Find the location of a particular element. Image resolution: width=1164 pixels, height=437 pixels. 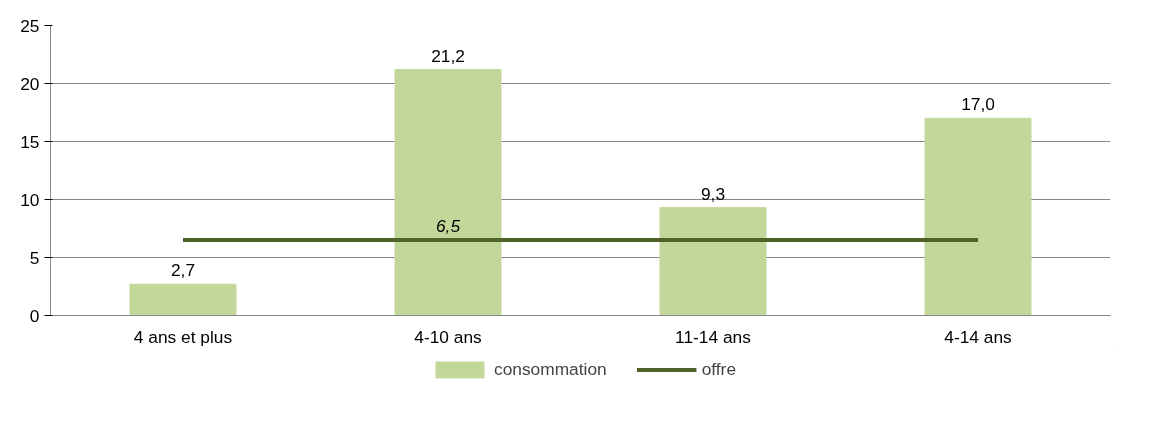

data-label: 6,5 is located at coordinates (448, 226).